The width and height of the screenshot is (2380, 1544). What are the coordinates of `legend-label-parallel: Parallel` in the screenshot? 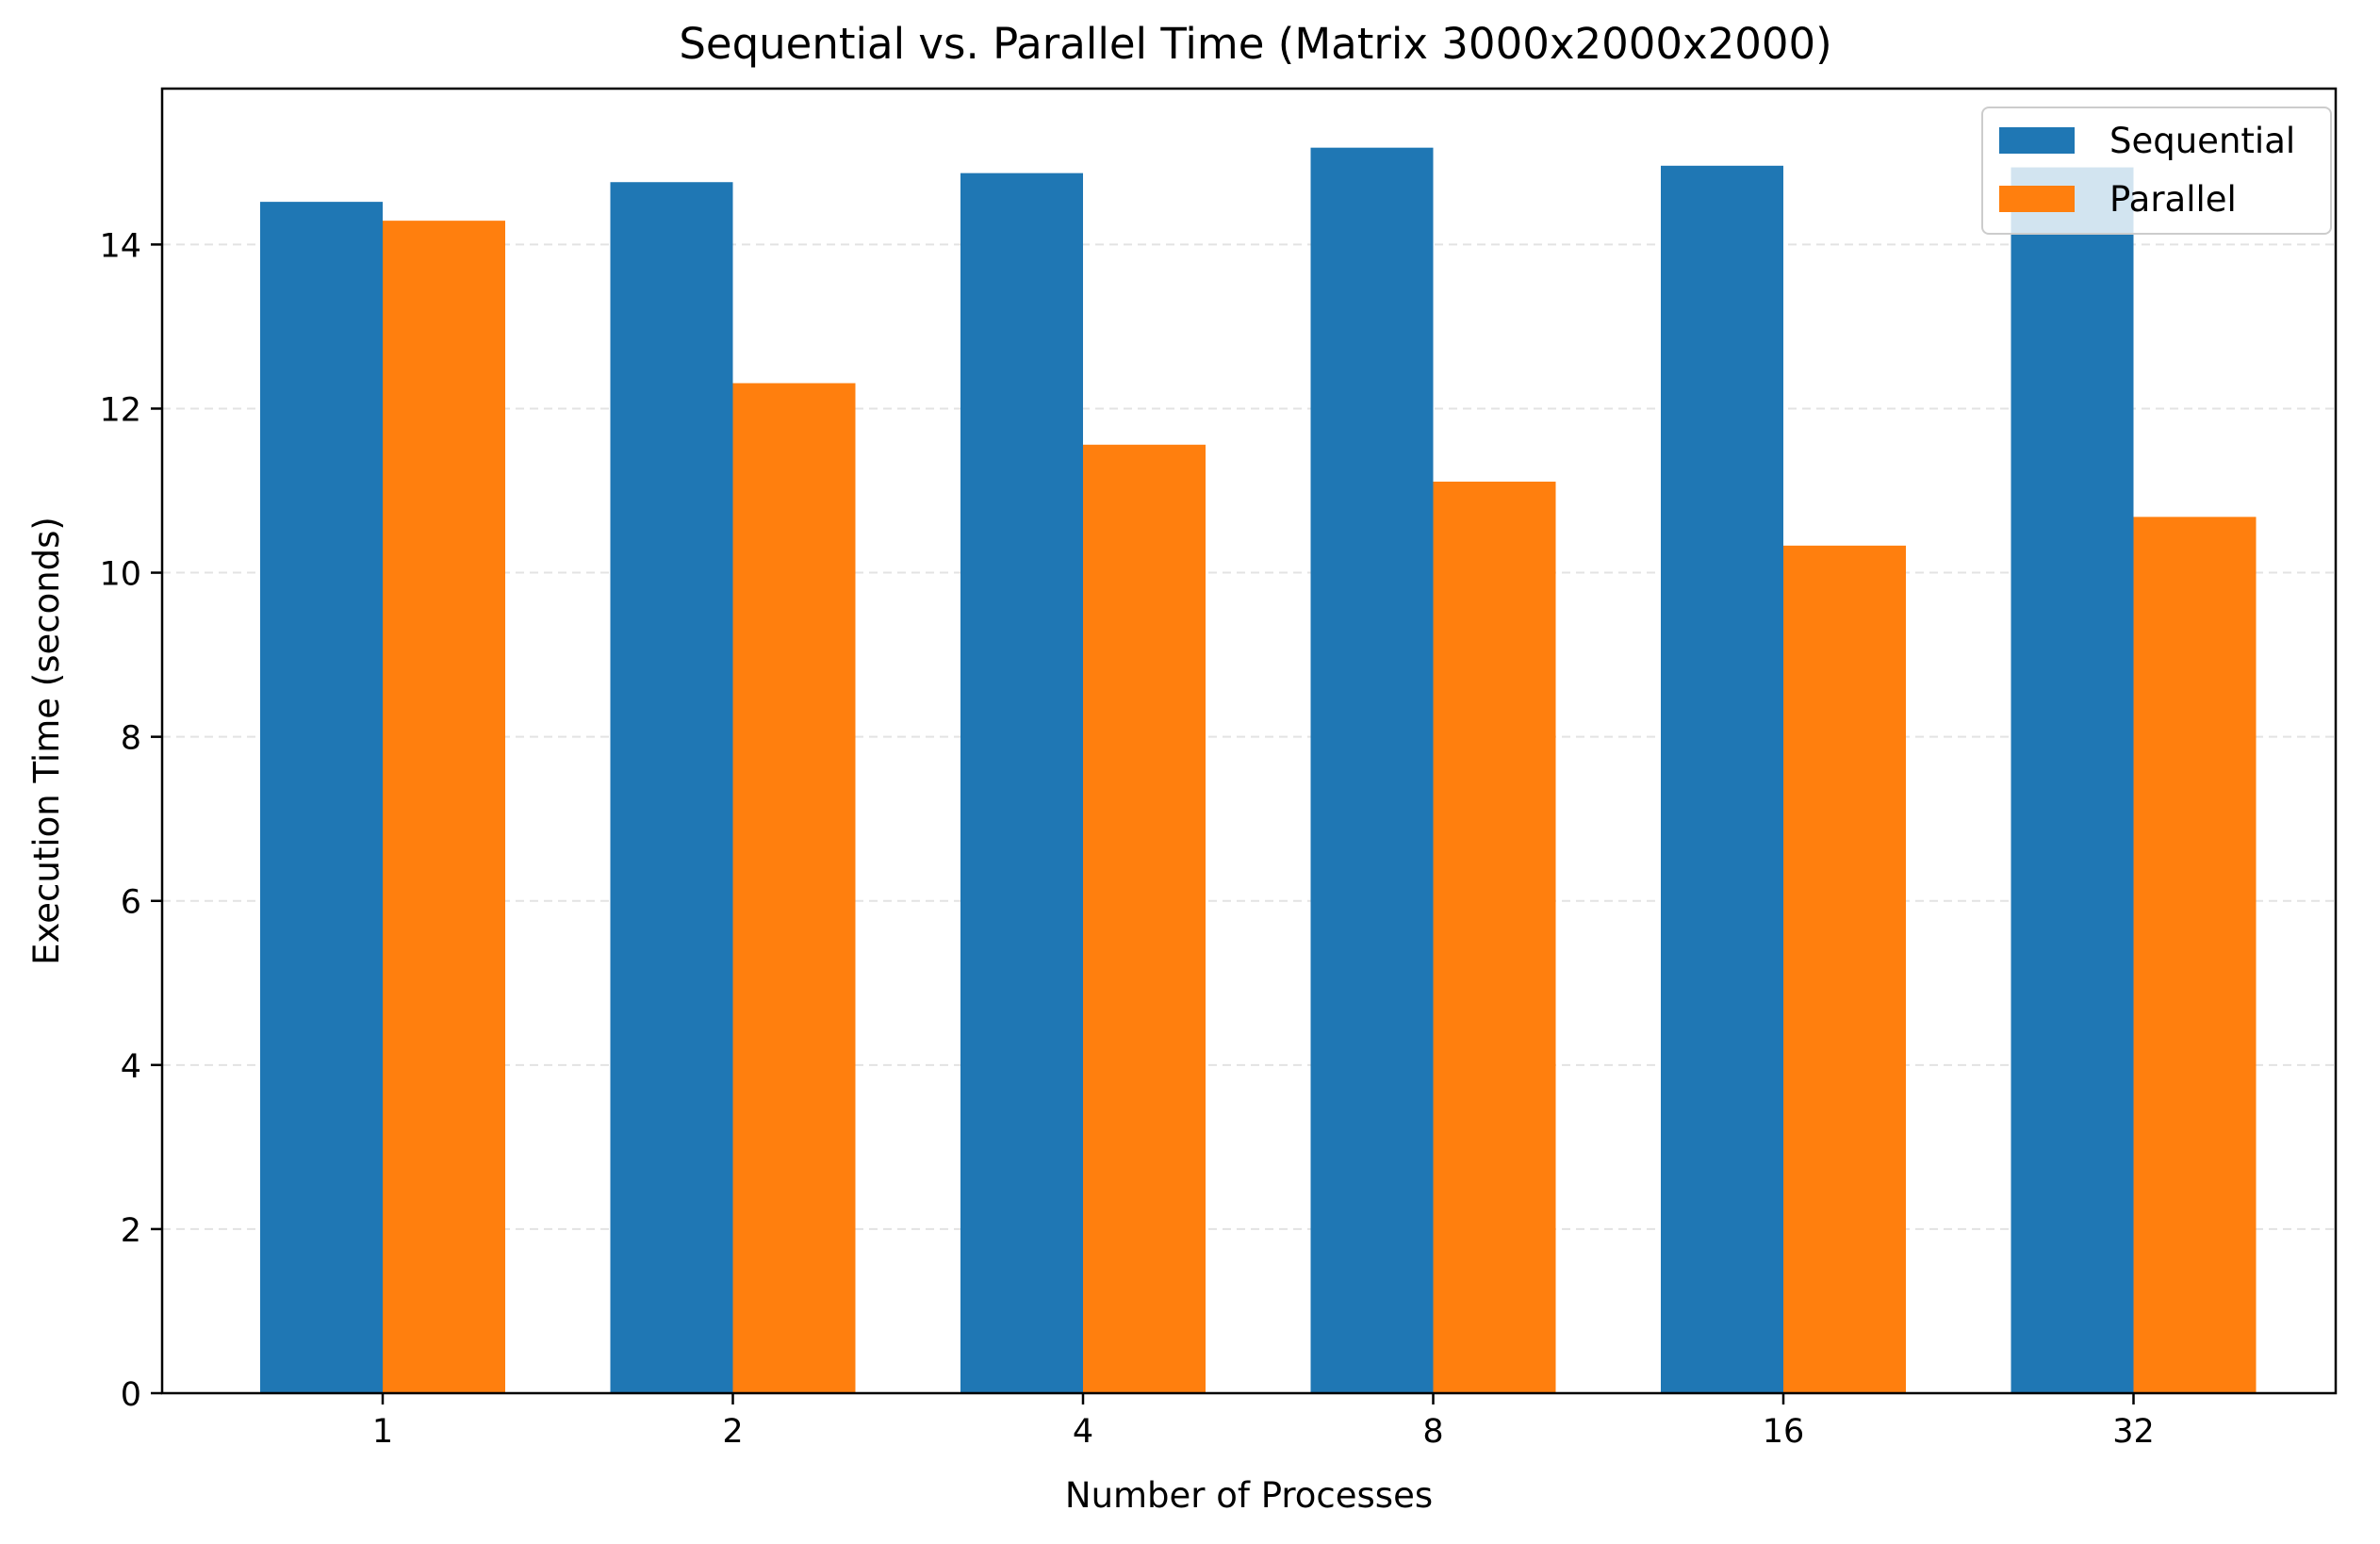 It's located at (2173, 199).